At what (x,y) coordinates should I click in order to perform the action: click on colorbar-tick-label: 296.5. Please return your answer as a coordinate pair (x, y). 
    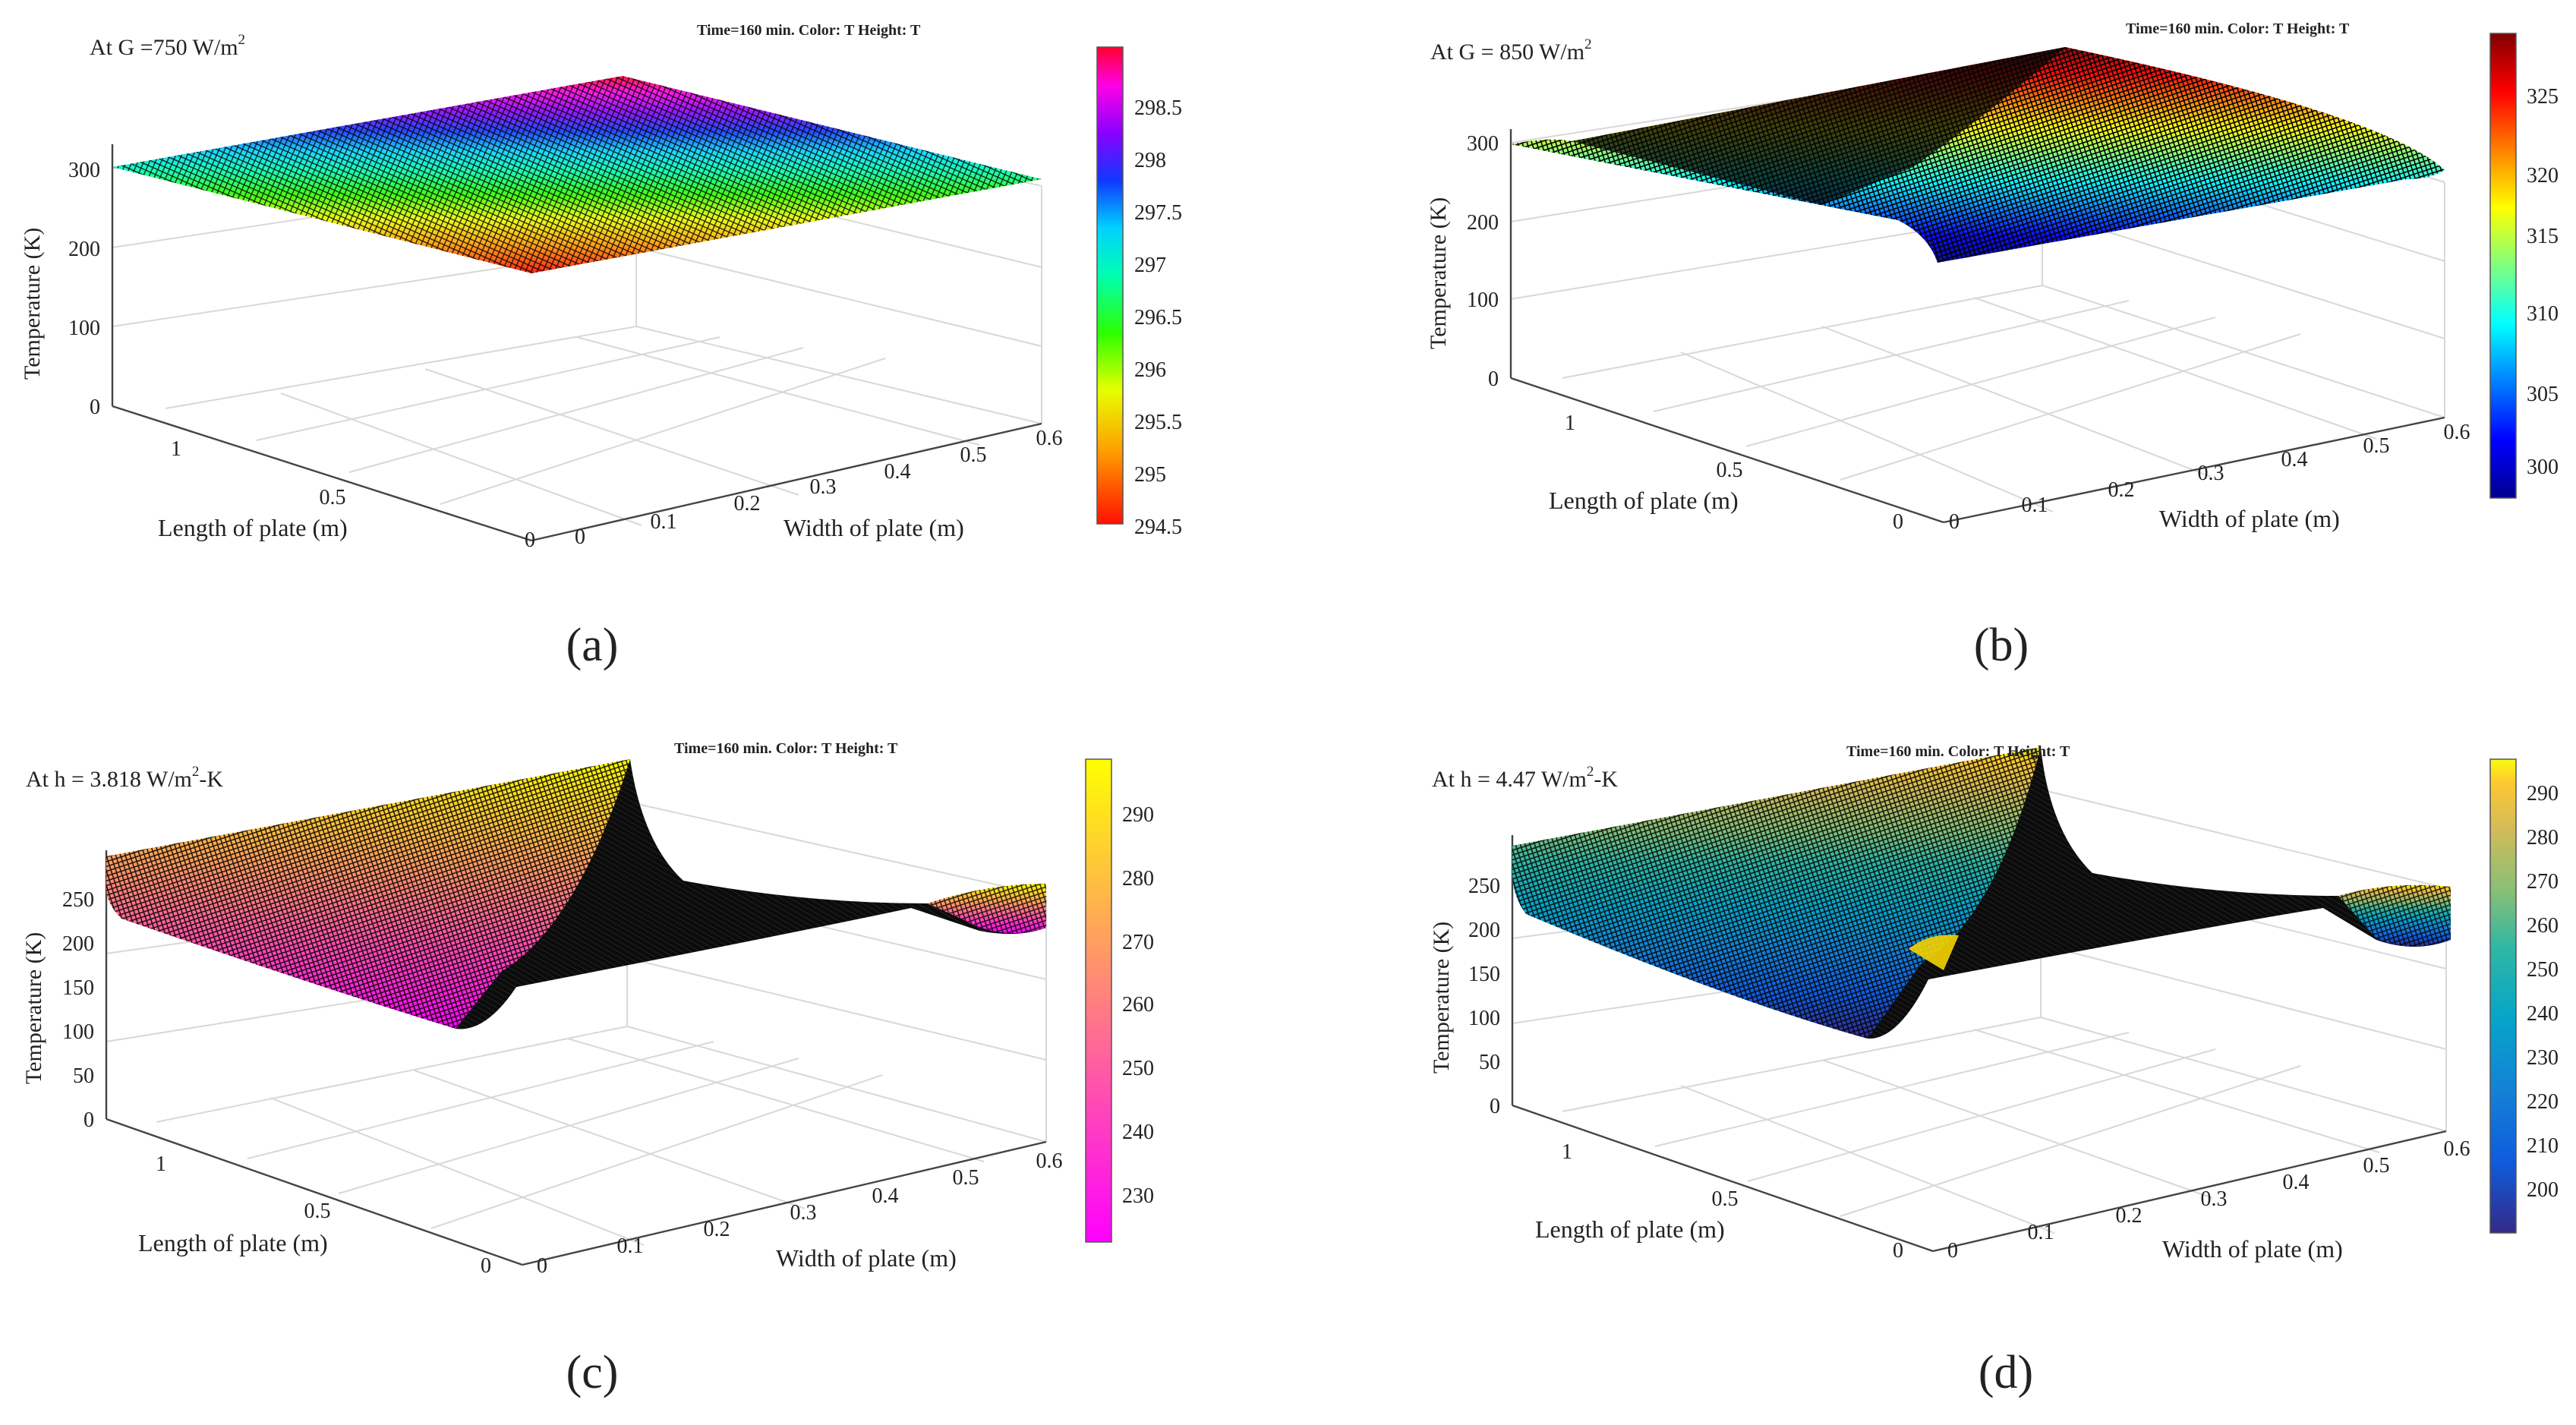
    Looking at the image, I should click on (1158, 317).